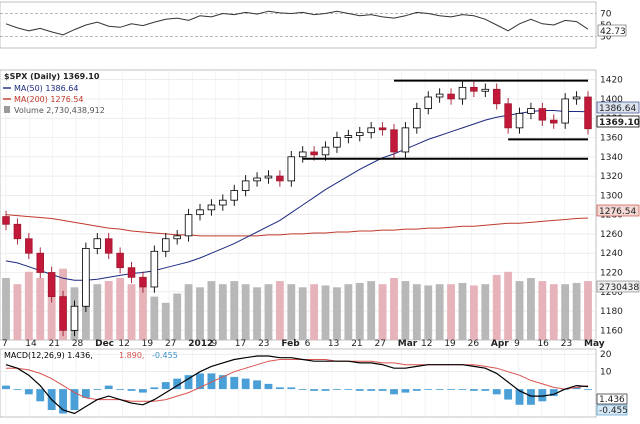 This screenshot has height=424, width=640. Describe the element at coordinates (613, 411) in the screenshot. I see `macd-hist-last-value: -0.455` at that location.